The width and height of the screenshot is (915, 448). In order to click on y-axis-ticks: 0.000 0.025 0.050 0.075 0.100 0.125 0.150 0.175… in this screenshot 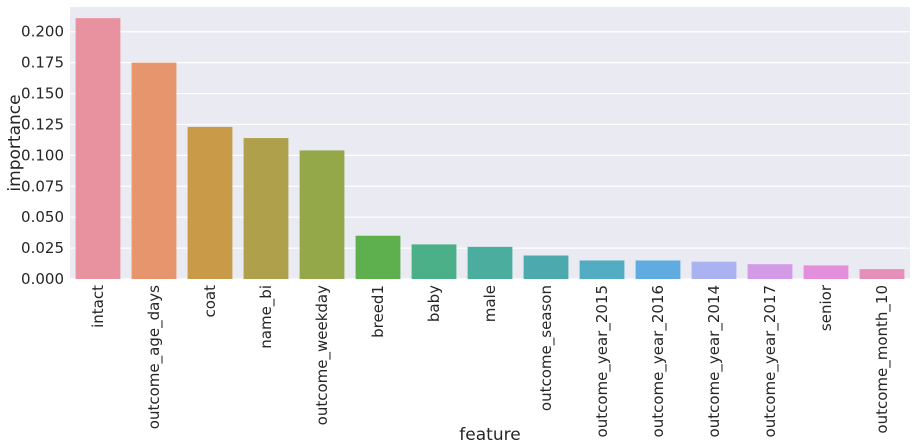, I will do `click(42, 155)`.